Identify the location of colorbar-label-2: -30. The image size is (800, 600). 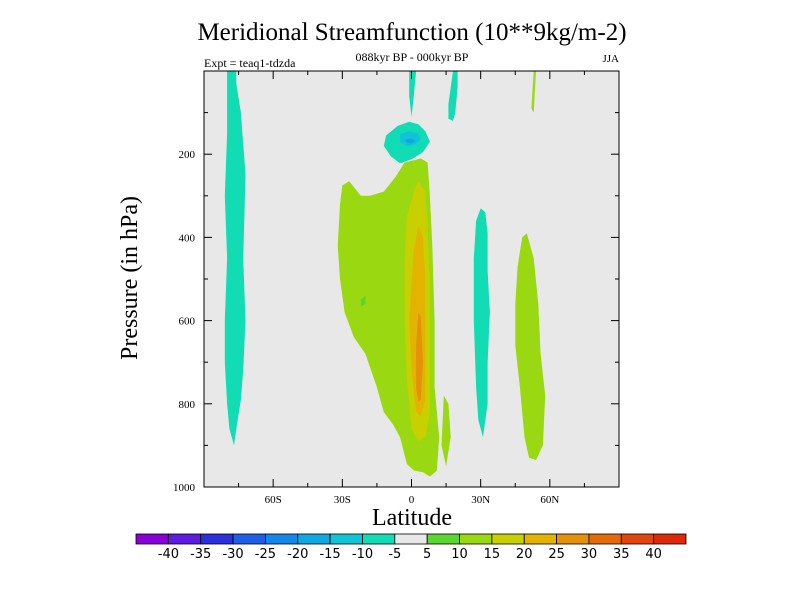
(232, 554).